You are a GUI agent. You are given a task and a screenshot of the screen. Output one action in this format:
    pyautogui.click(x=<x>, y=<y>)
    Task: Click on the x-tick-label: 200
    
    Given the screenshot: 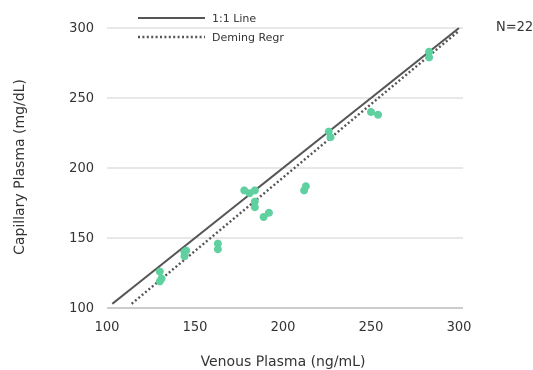 What is the action you would take?
    pyautogui.click(x=283, y=327)
    